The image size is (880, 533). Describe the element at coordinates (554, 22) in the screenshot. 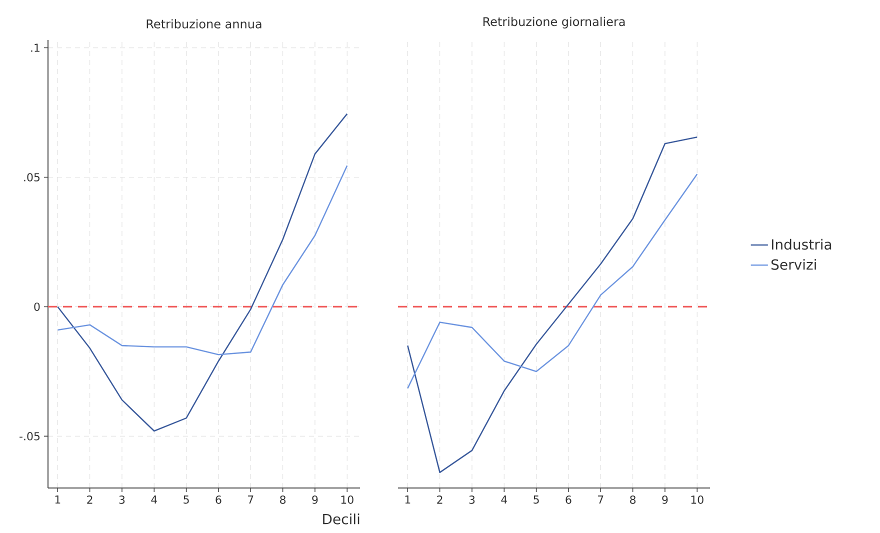

I see `chart-title: Retribuzione giornaliera` at that location.